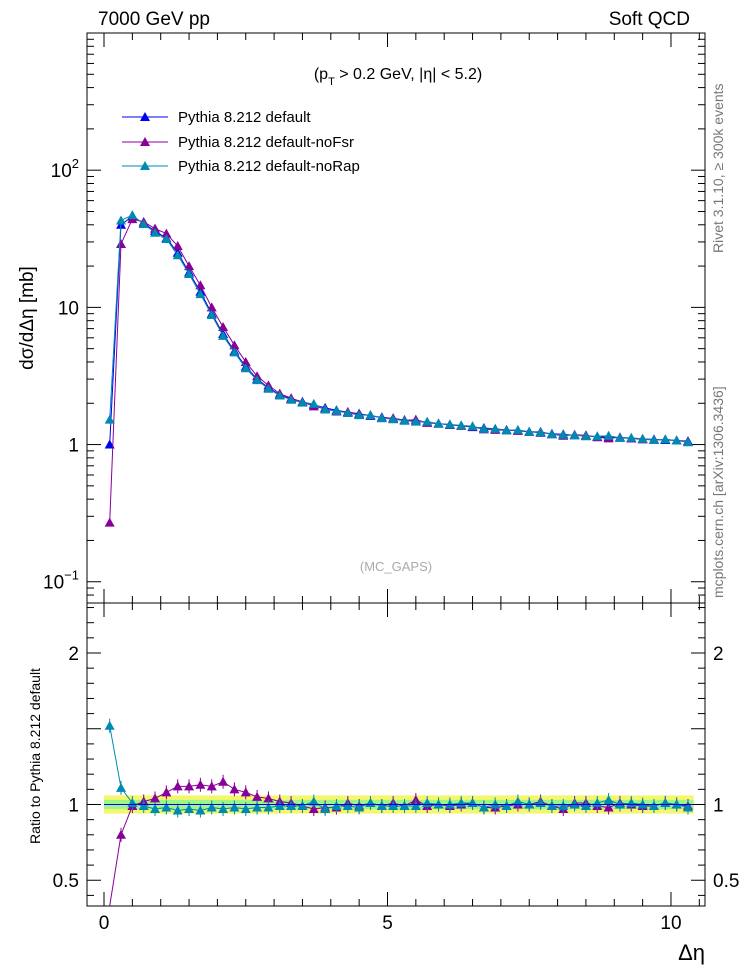 This screenshot has height=972, width=746. I want to click on legend-entry-norap: Pythia 8.212 default-noRap, so click(241, 166).